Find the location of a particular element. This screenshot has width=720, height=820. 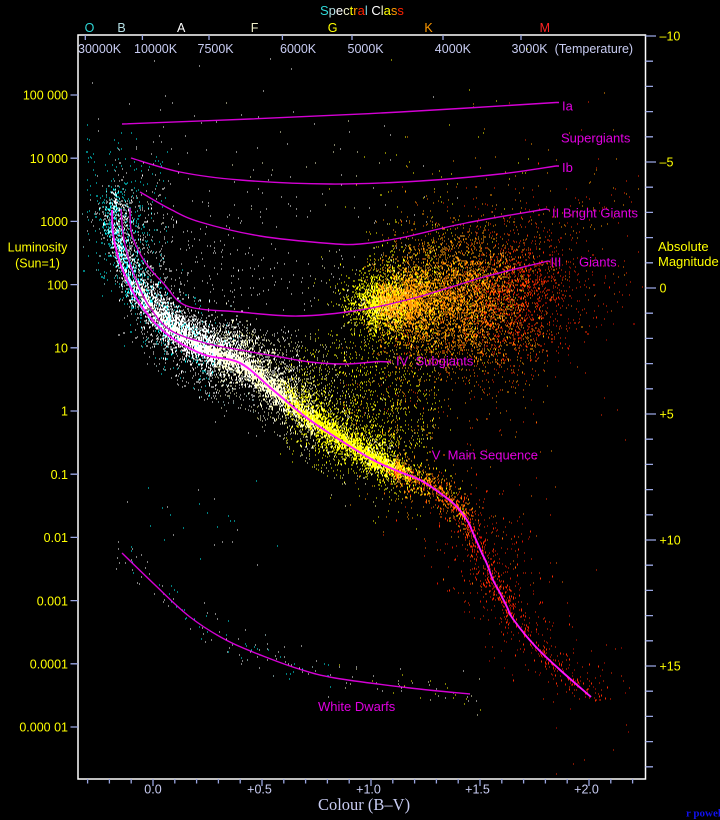

svg-text: M is located at coordinates (545, 28).